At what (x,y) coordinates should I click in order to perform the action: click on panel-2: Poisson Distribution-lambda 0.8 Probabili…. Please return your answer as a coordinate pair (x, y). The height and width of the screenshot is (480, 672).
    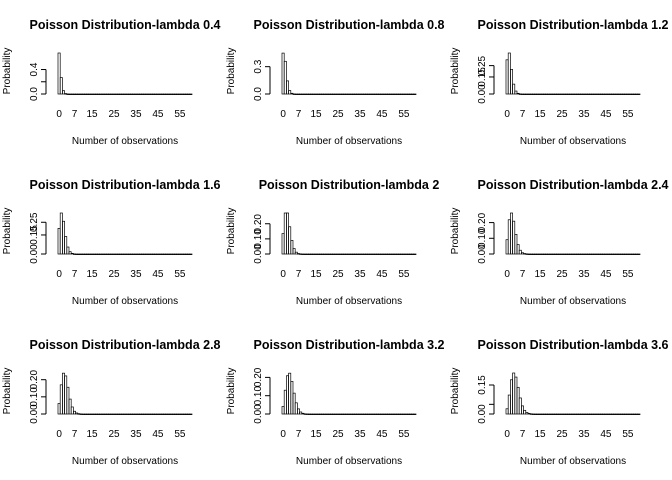
    Looking at the image, I should click on (335, 82).